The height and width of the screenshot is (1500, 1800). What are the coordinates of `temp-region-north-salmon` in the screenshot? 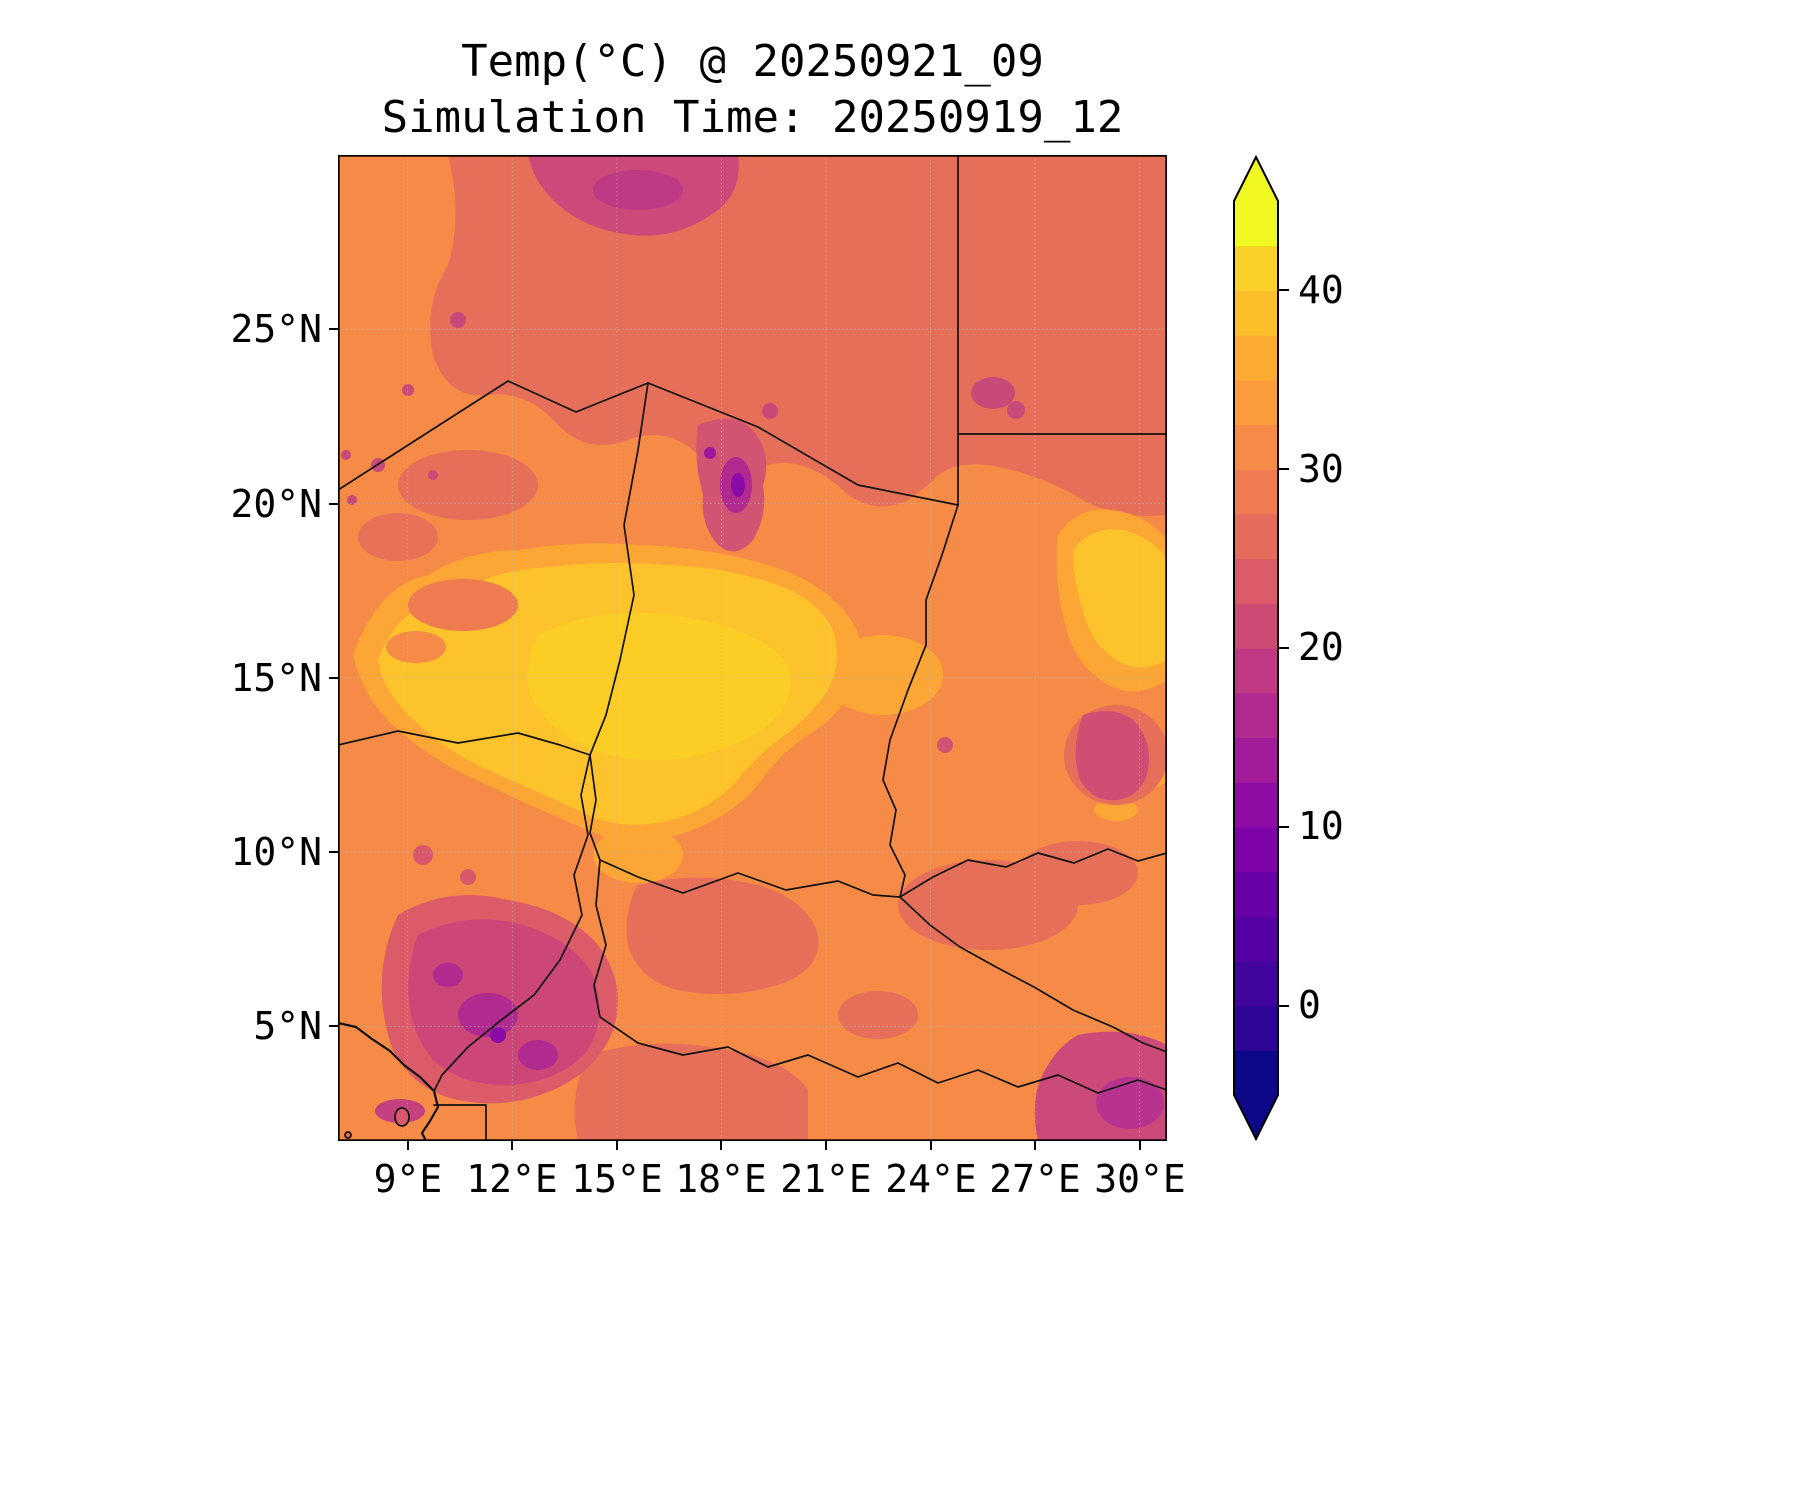 It's located at (798, 336).